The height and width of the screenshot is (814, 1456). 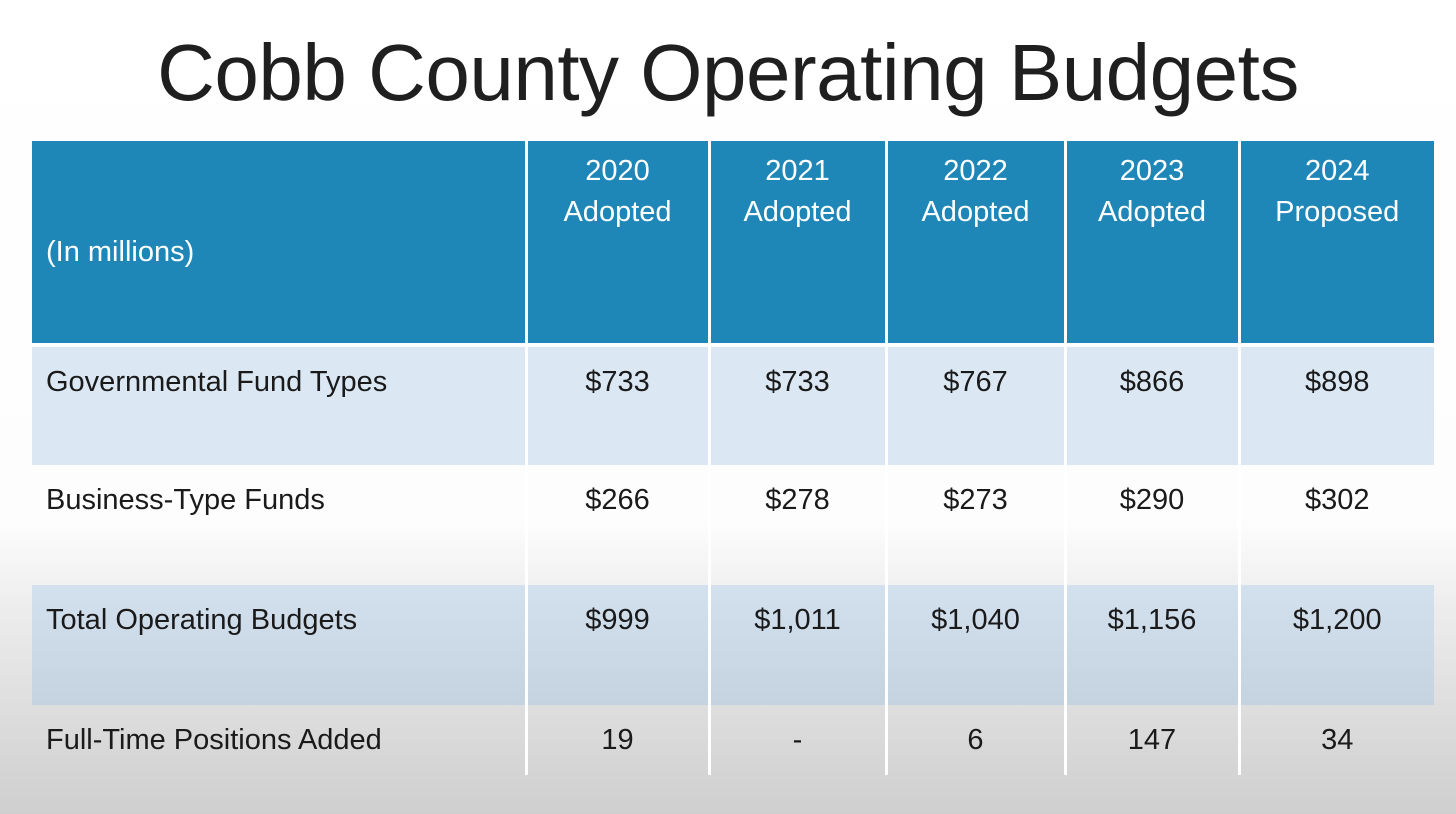 What do you see at coordinates (974, 525) in the screenshot?
I see `table-cell: $273` at bounding box center [974, 525].